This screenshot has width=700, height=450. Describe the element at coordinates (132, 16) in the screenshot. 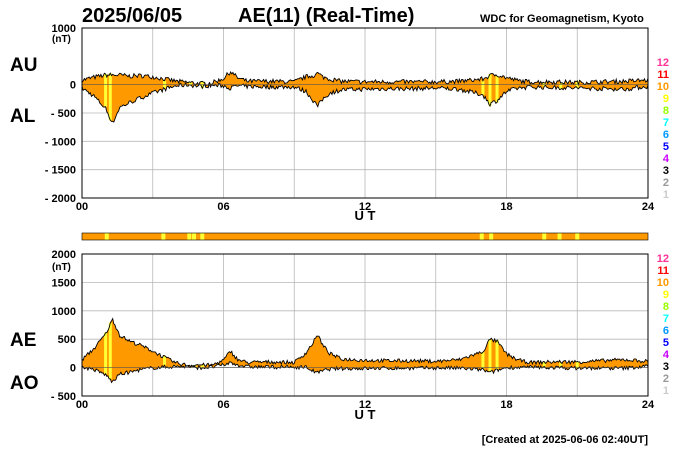

I see `chart-date: 2025/06/05` at that location.